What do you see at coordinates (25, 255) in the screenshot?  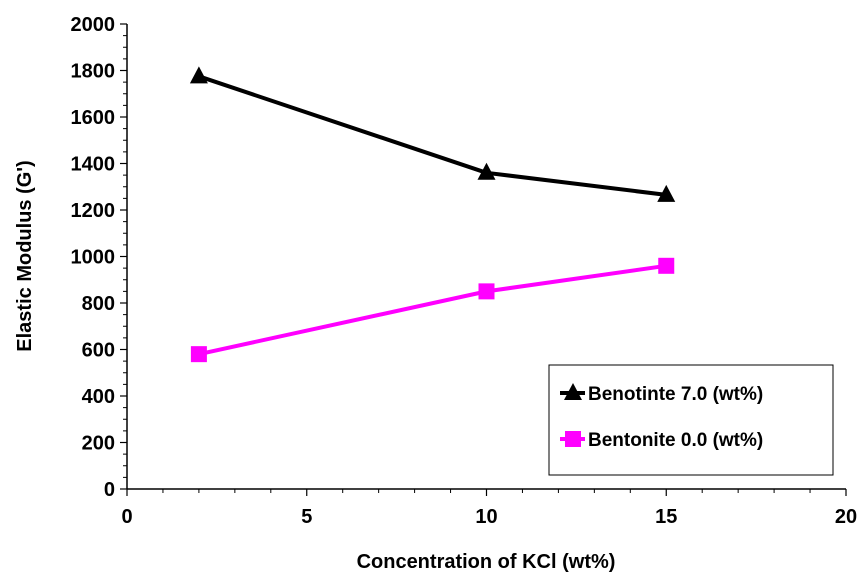 I see `y-axis-title: Elastic Modulus (G')` at bounding box center [25, 255].